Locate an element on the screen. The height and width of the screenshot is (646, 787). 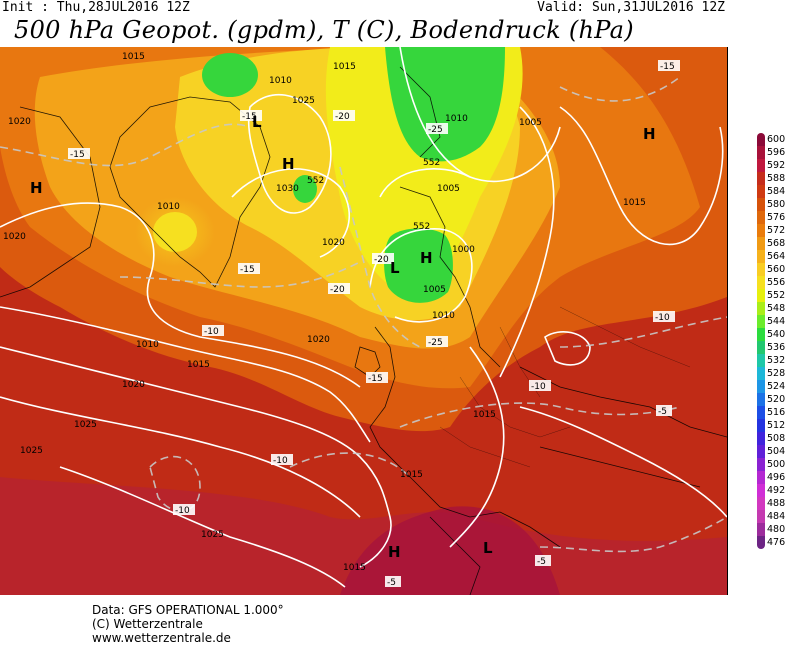
legend-entry: 496 is located at coordinates (769, 477).